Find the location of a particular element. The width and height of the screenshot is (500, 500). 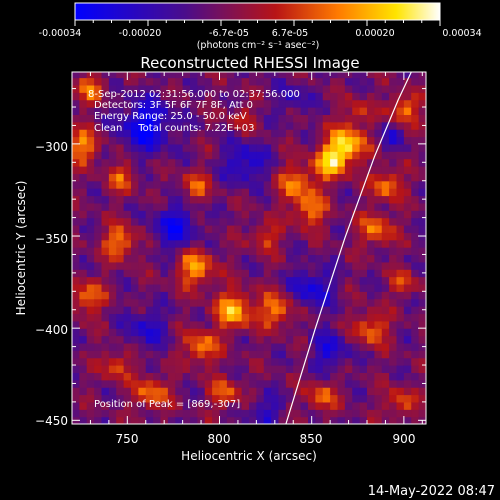

y-tick-label: −350 is located at coordinates (51, 239).